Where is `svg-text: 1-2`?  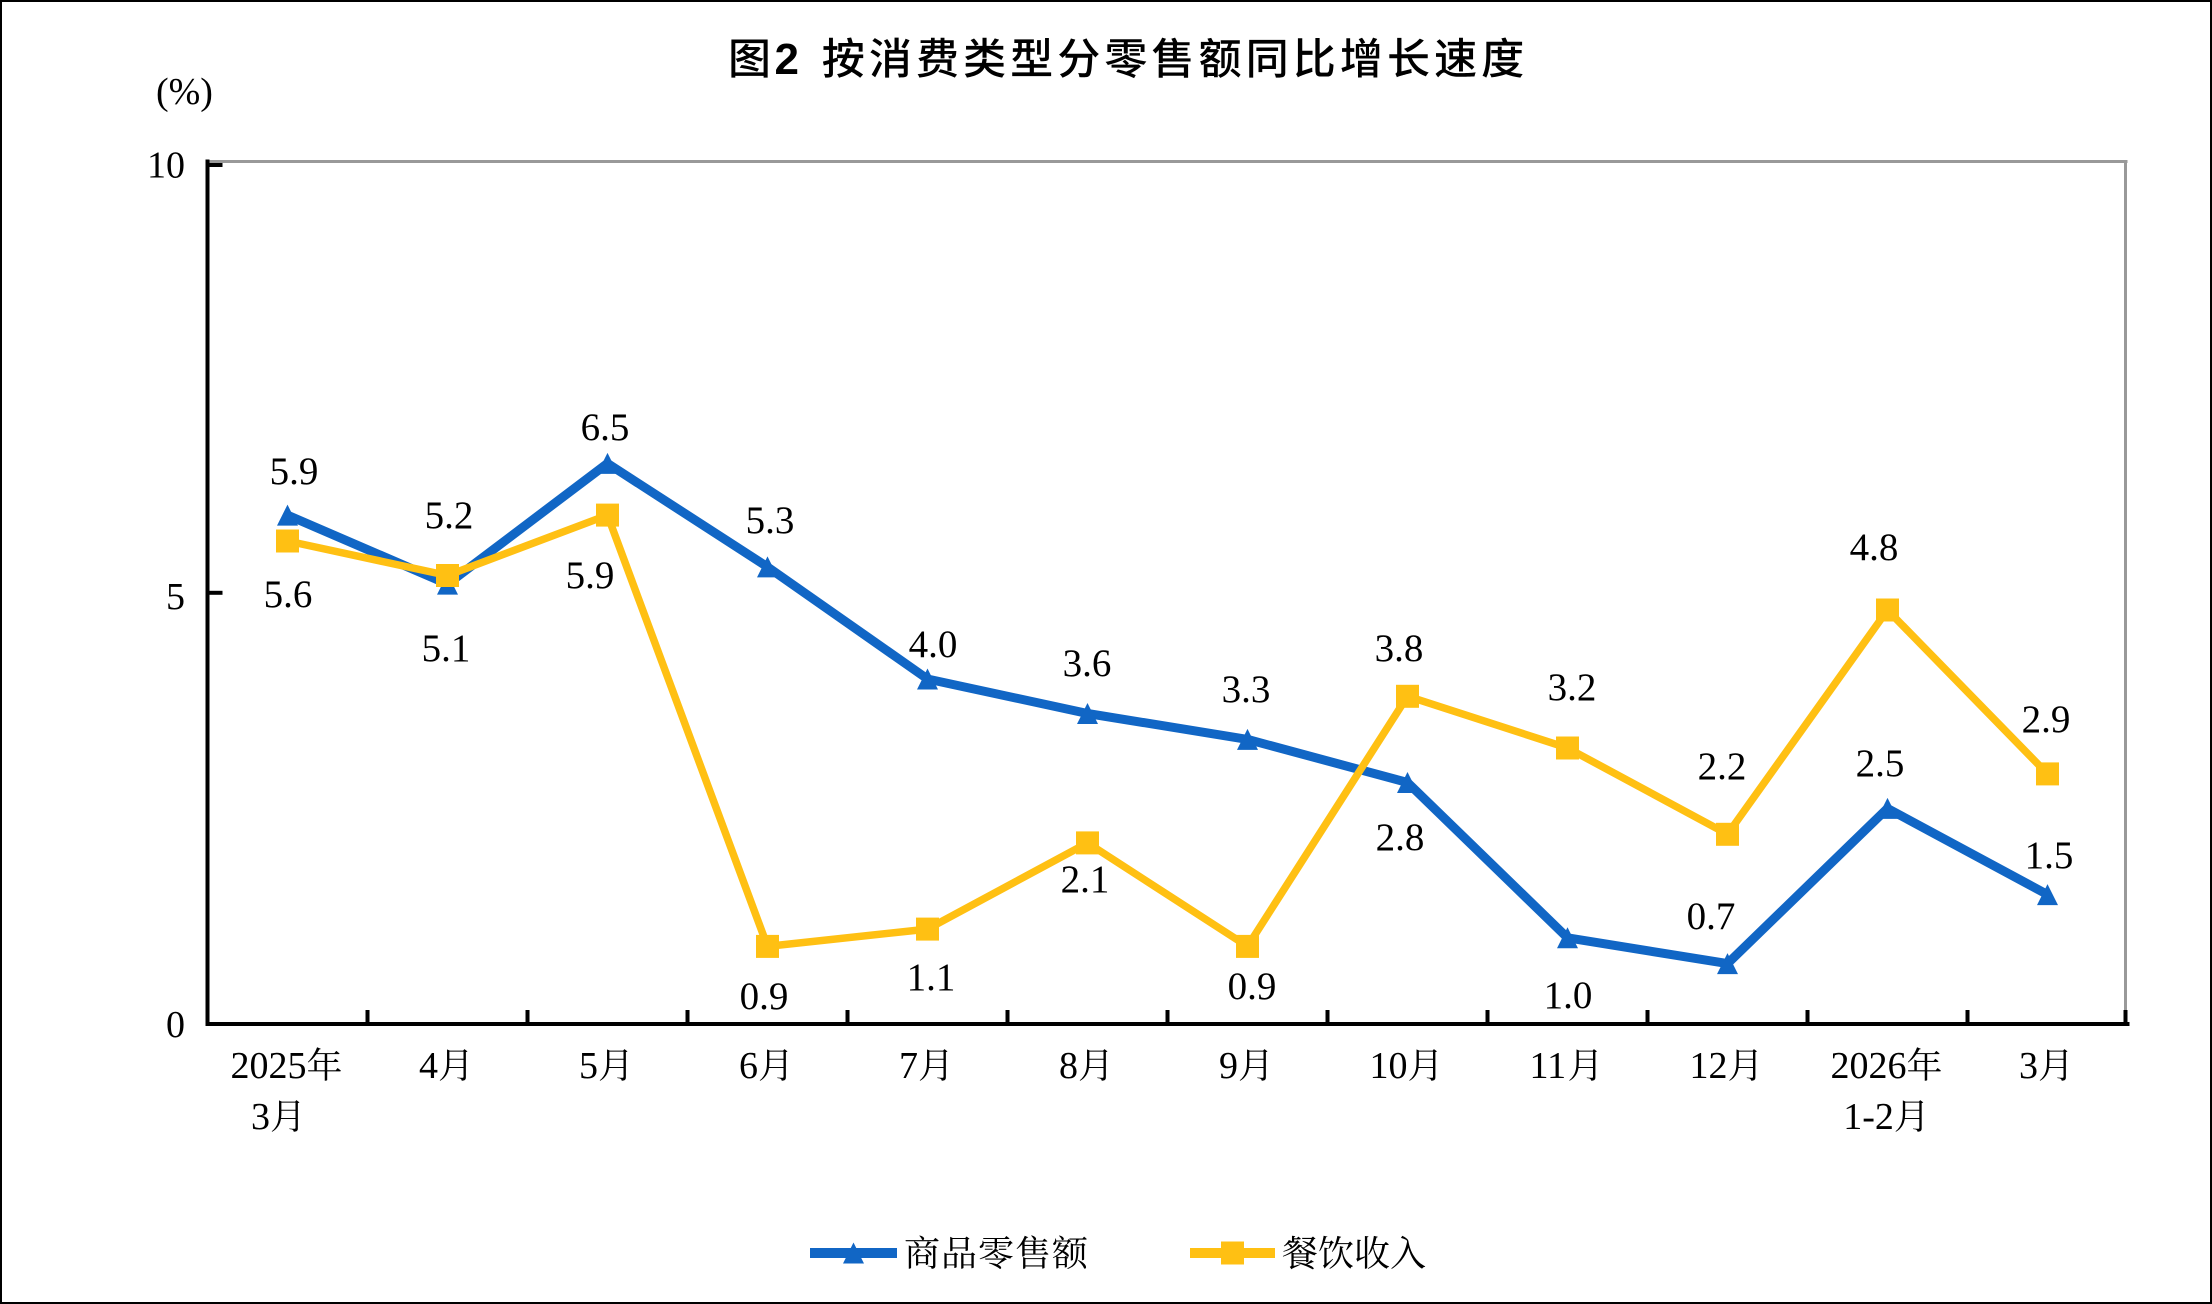 svg-text: 1-2 is located at coordinates (1868, 1117).